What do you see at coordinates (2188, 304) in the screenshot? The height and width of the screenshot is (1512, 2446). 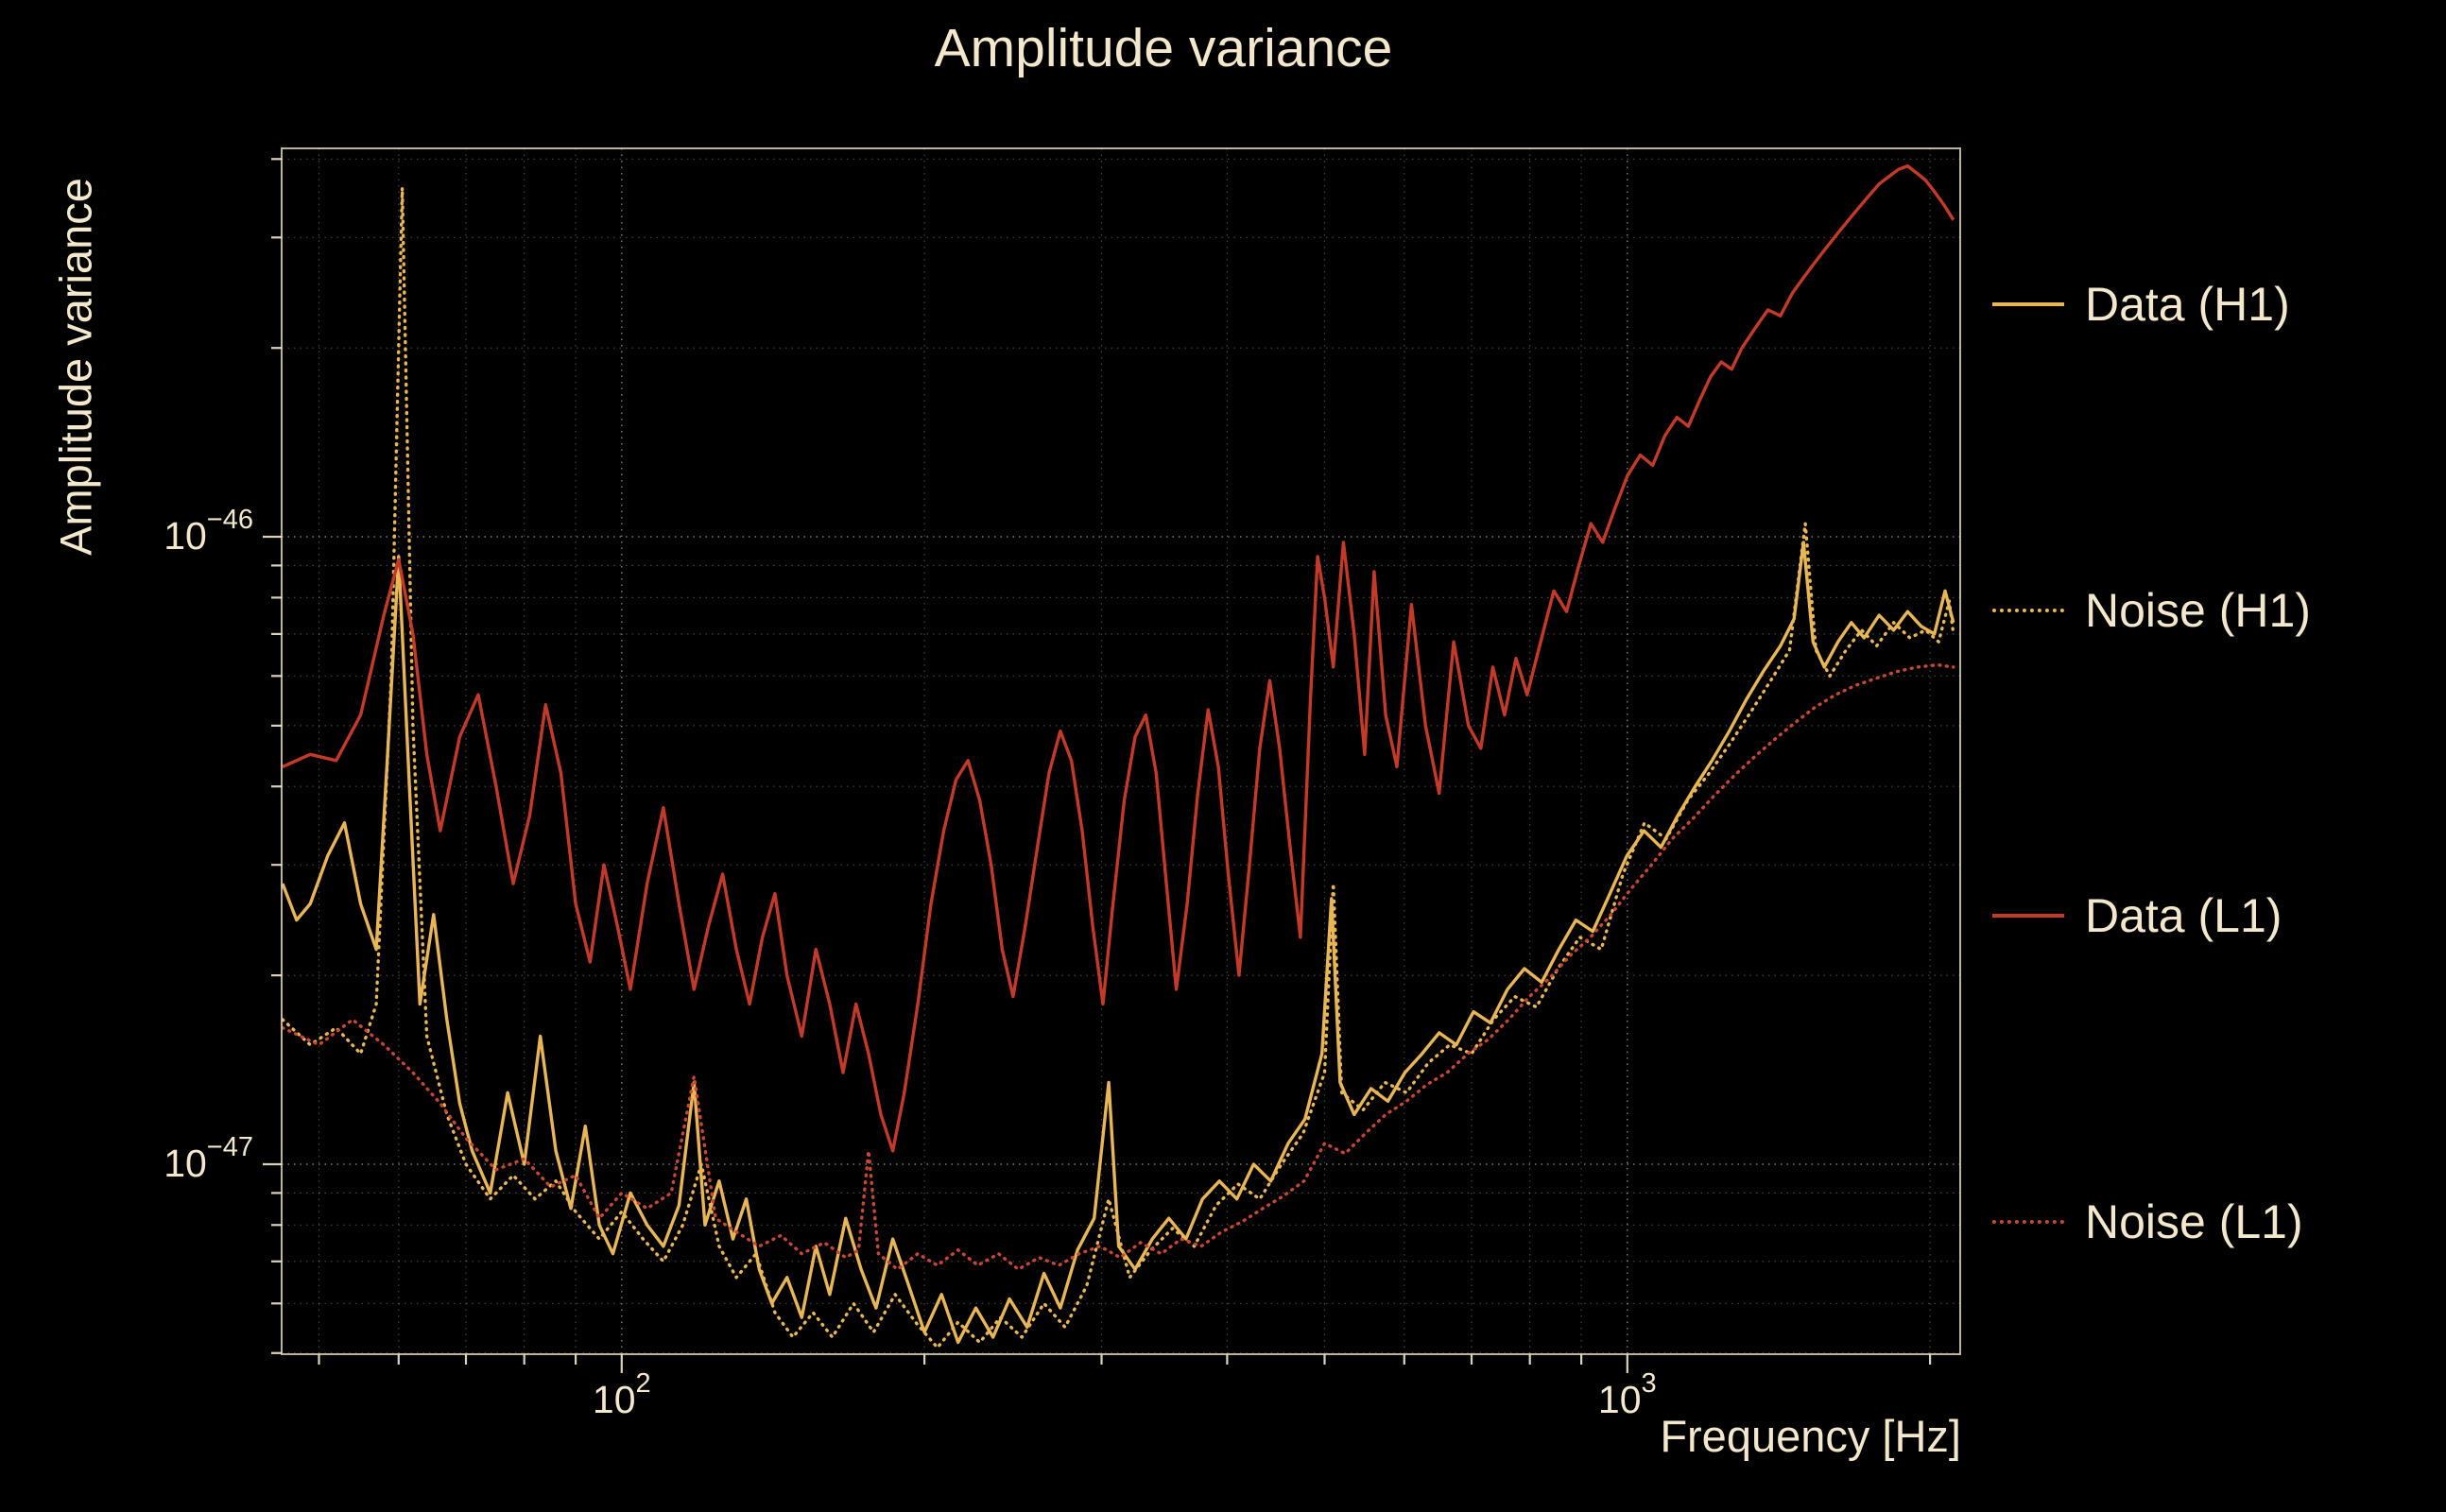 I see `legend-label: Data (H1)` at bounding box center [2188, 304].